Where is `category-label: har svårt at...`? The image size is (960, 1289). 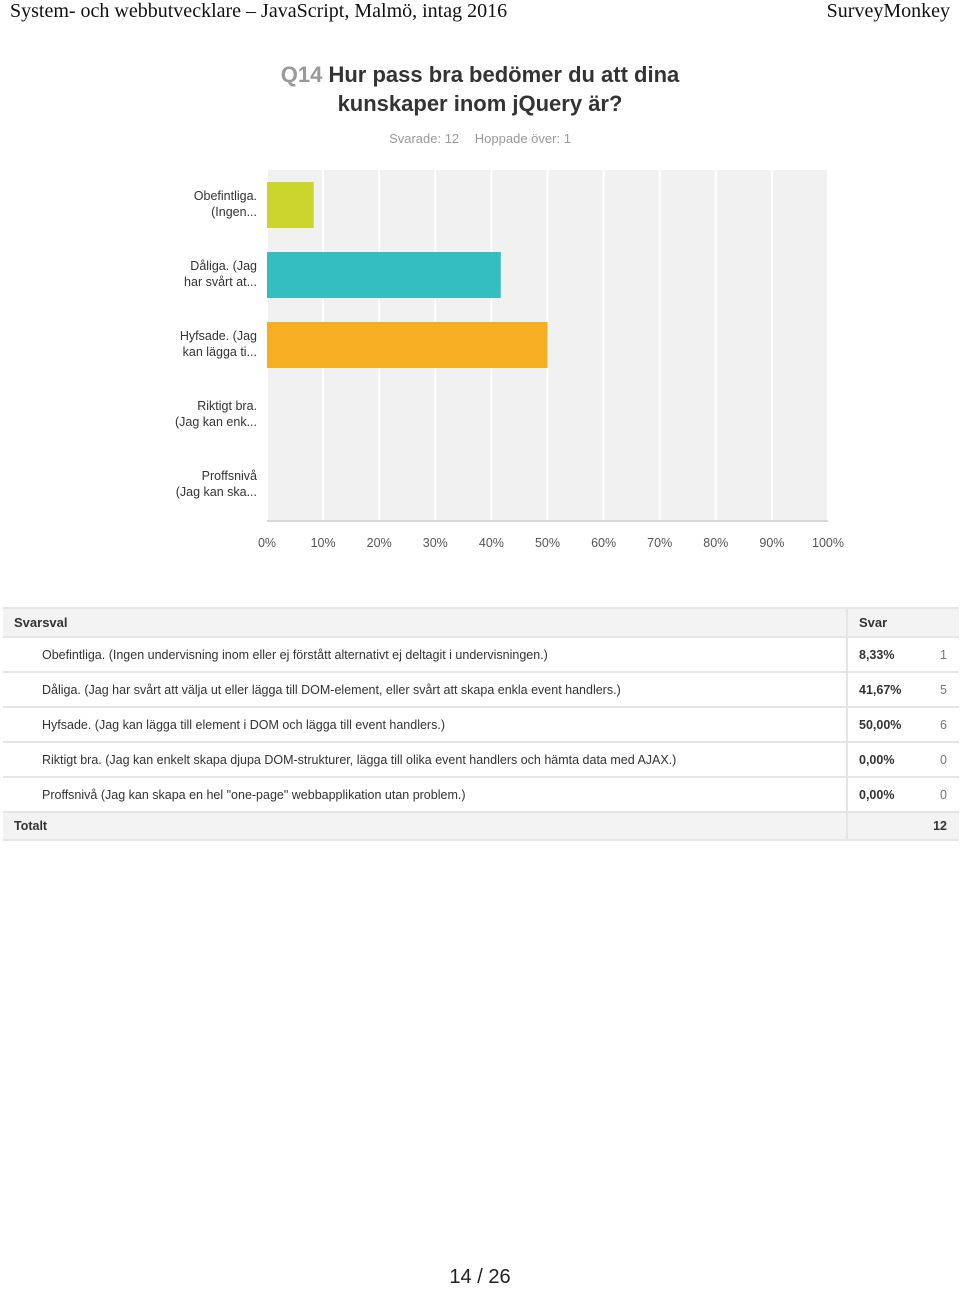 category-label: har svårt at... is located at coordinates (220, 282).